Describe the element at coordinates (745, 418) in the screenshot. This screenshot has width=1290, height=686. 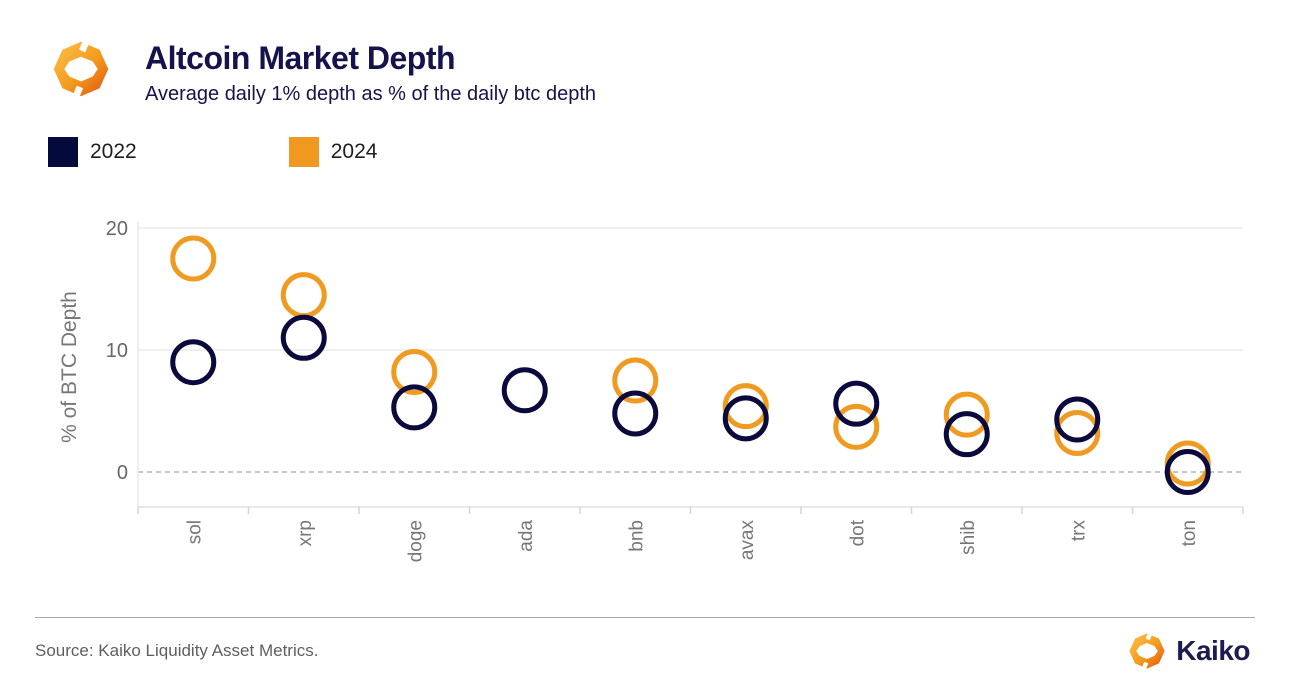
I see `point-avax-2022` at that location.